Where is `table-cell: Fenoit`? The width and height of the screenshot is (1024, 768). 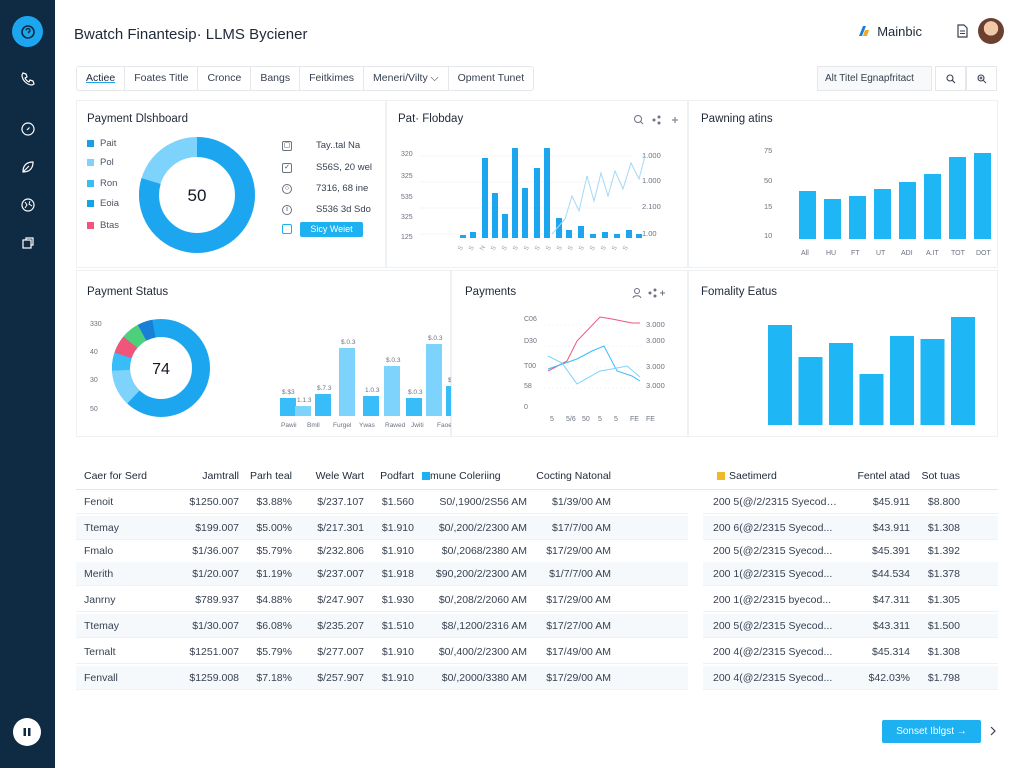
table-cell: Fenoit is located at coordinates (99, 502).